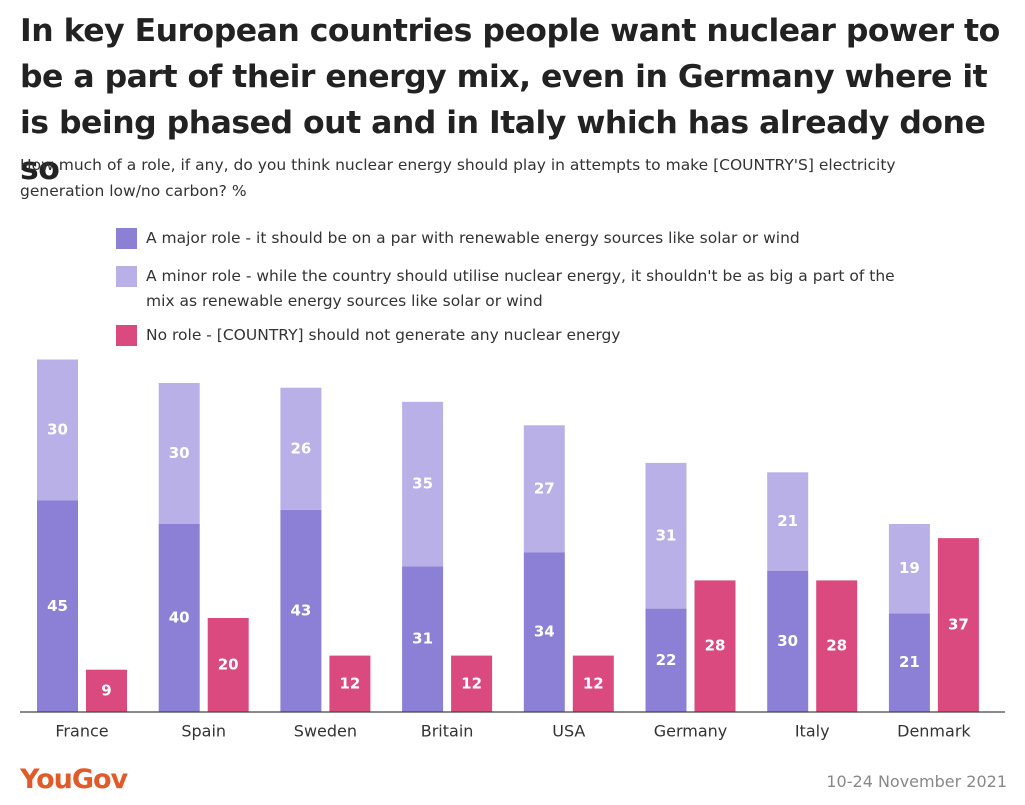 The width and height of the screenshot is (1025, 805). I want to click on bar-major-italy, so click(788, 641).